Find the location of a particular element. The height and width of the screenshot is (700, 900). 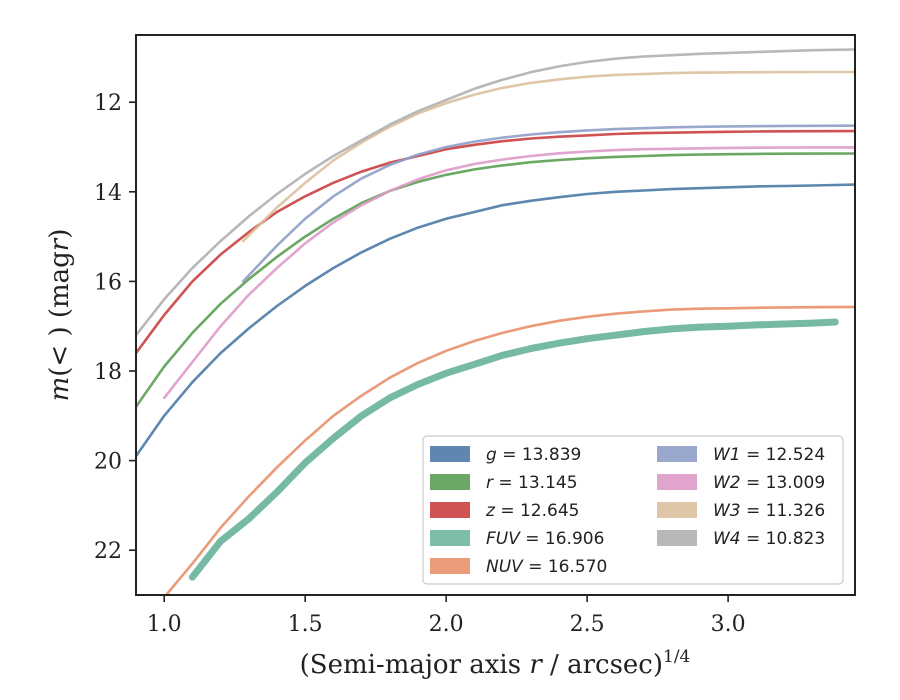

legend-label-w2: W2 = 13.009 is located at coordinates (769, 483).